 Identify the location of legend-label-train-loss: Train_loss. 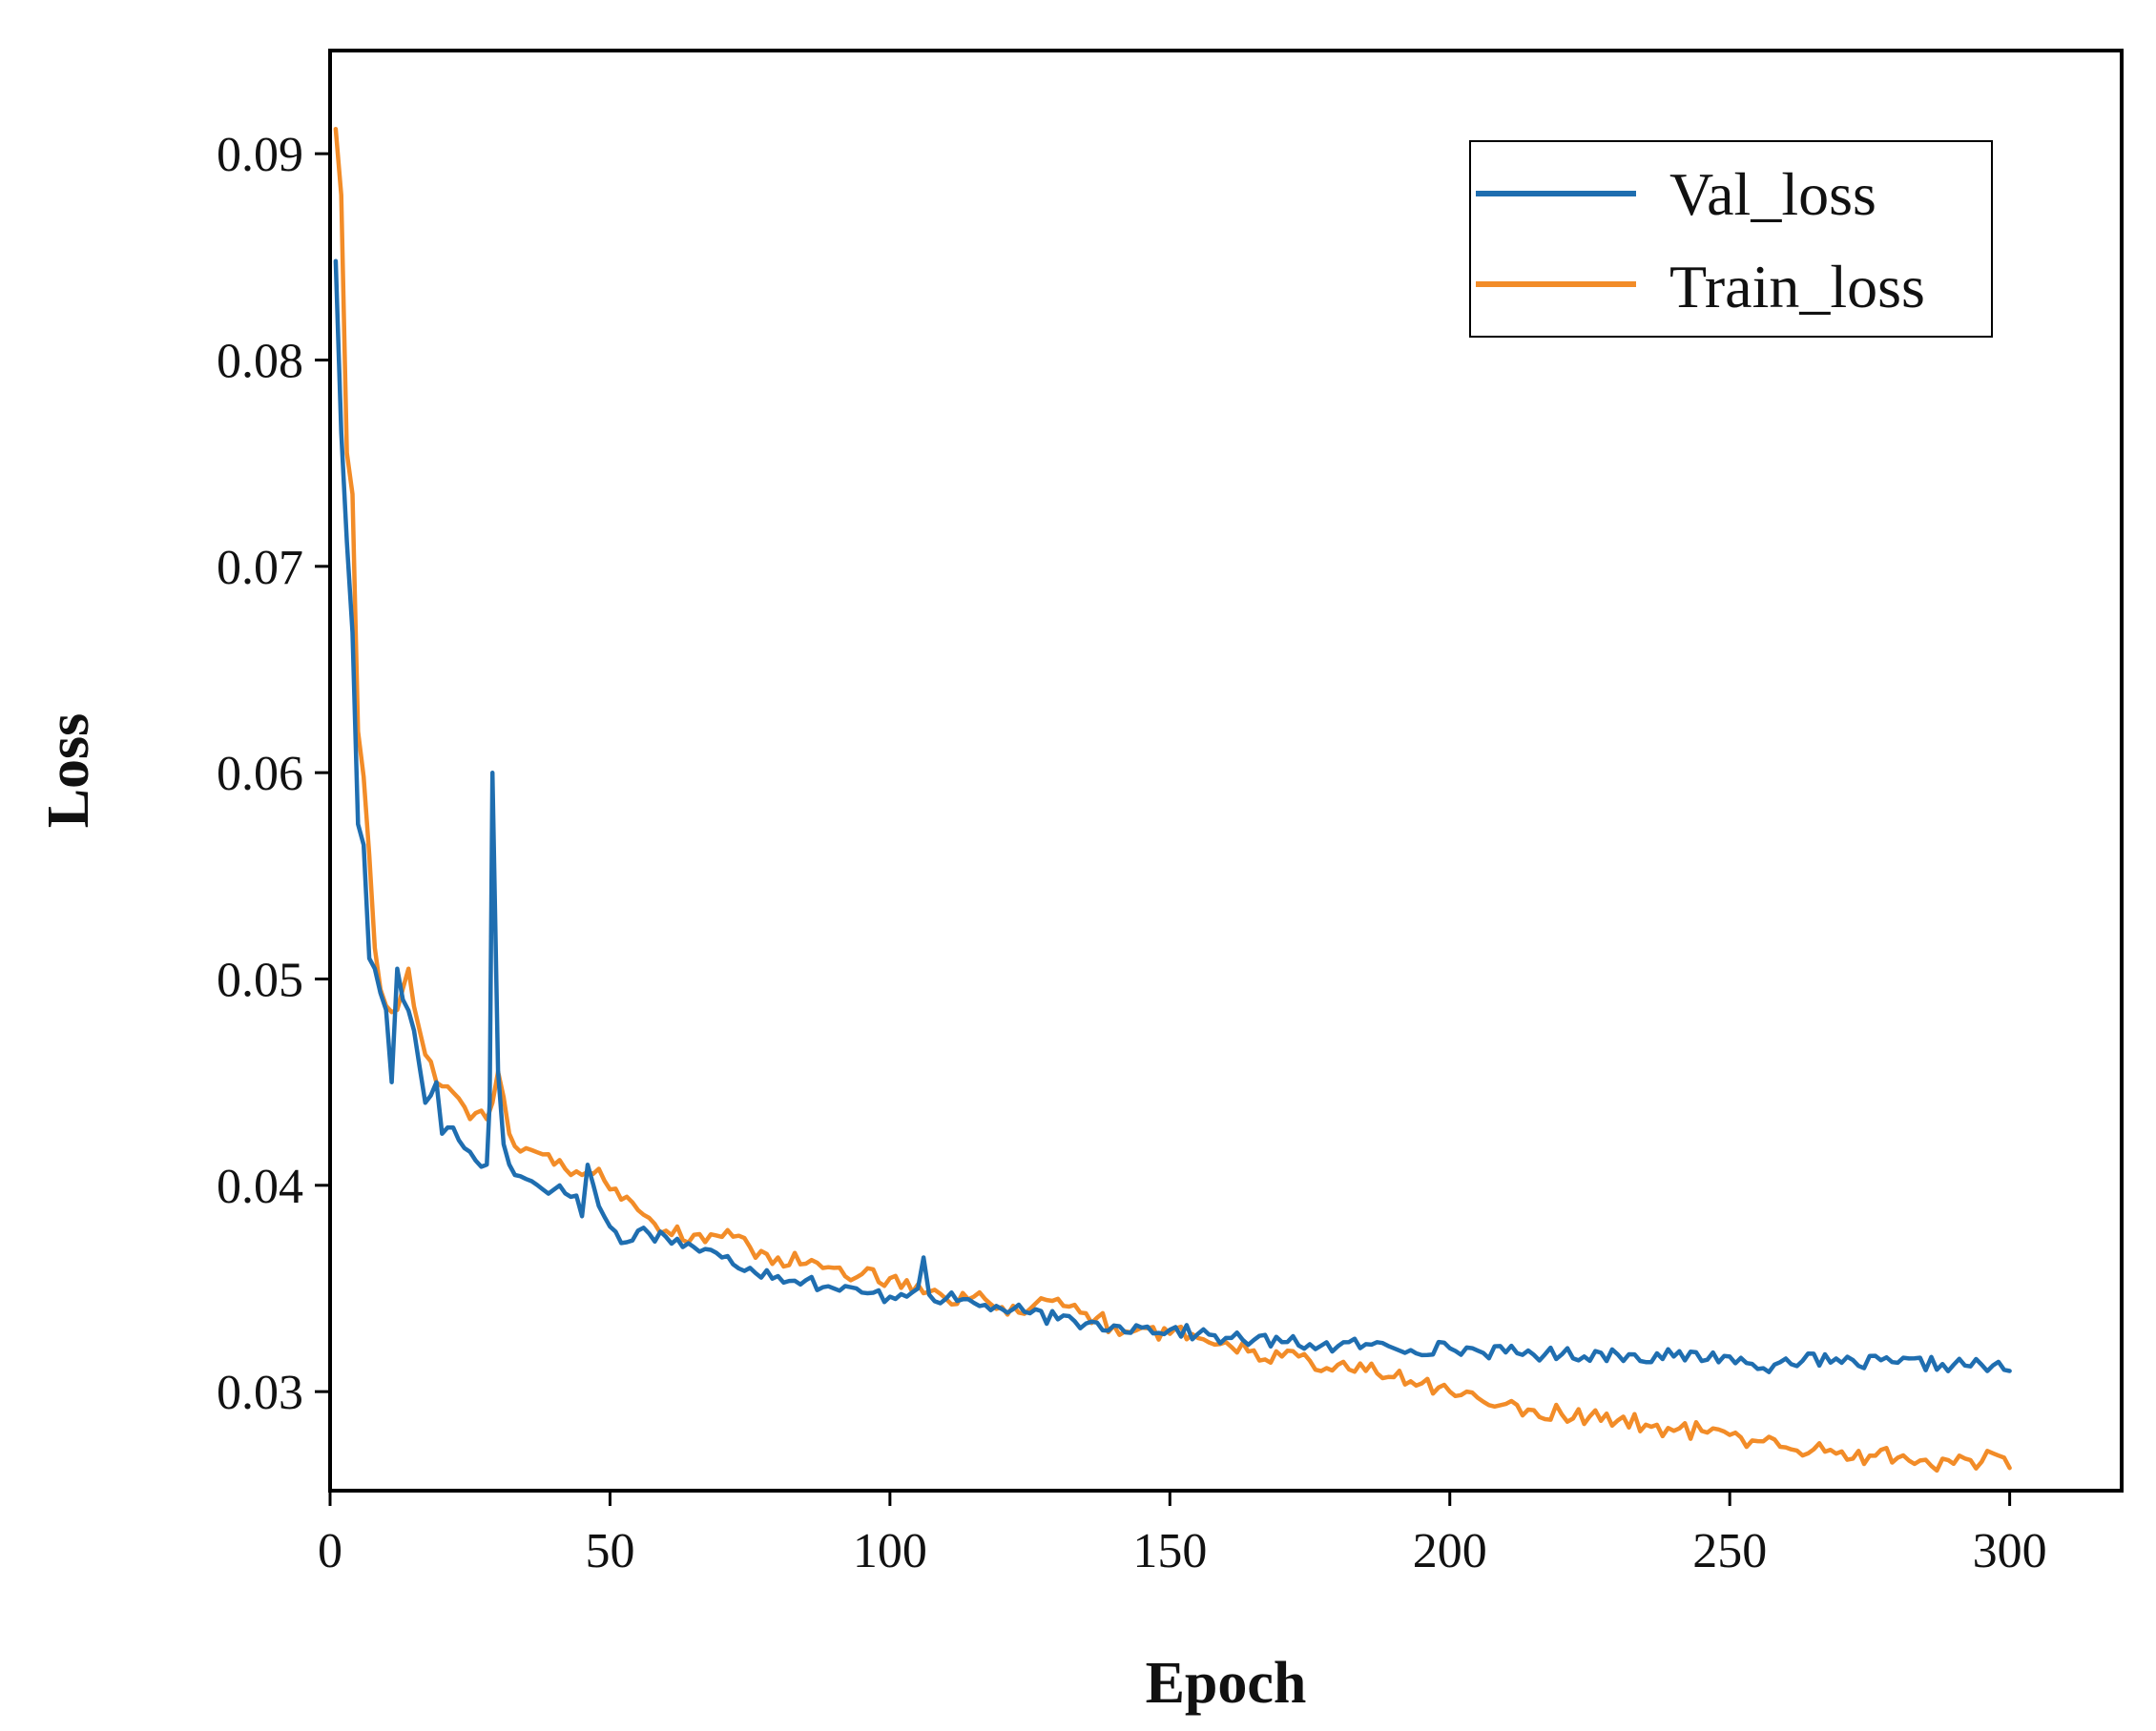
(1797, 286).